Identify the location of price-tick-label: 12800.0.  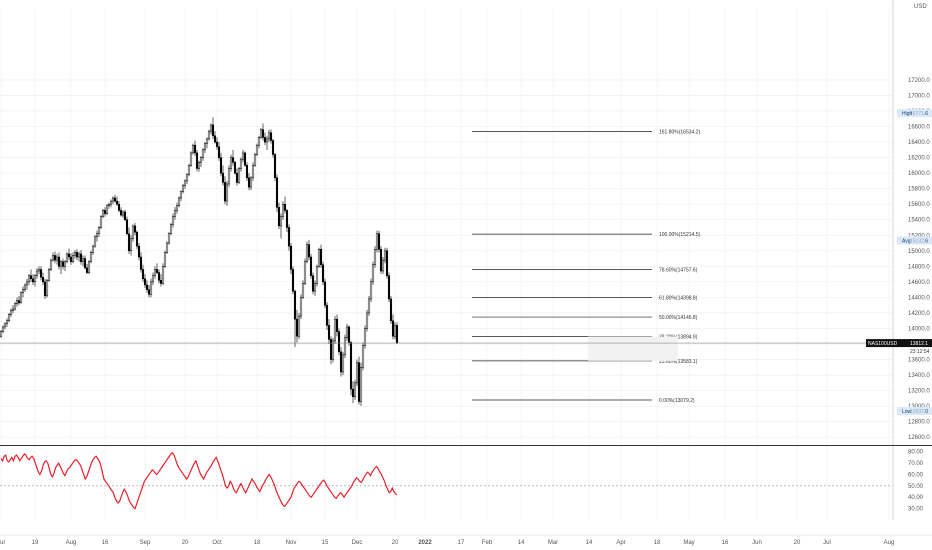
(919, 423).